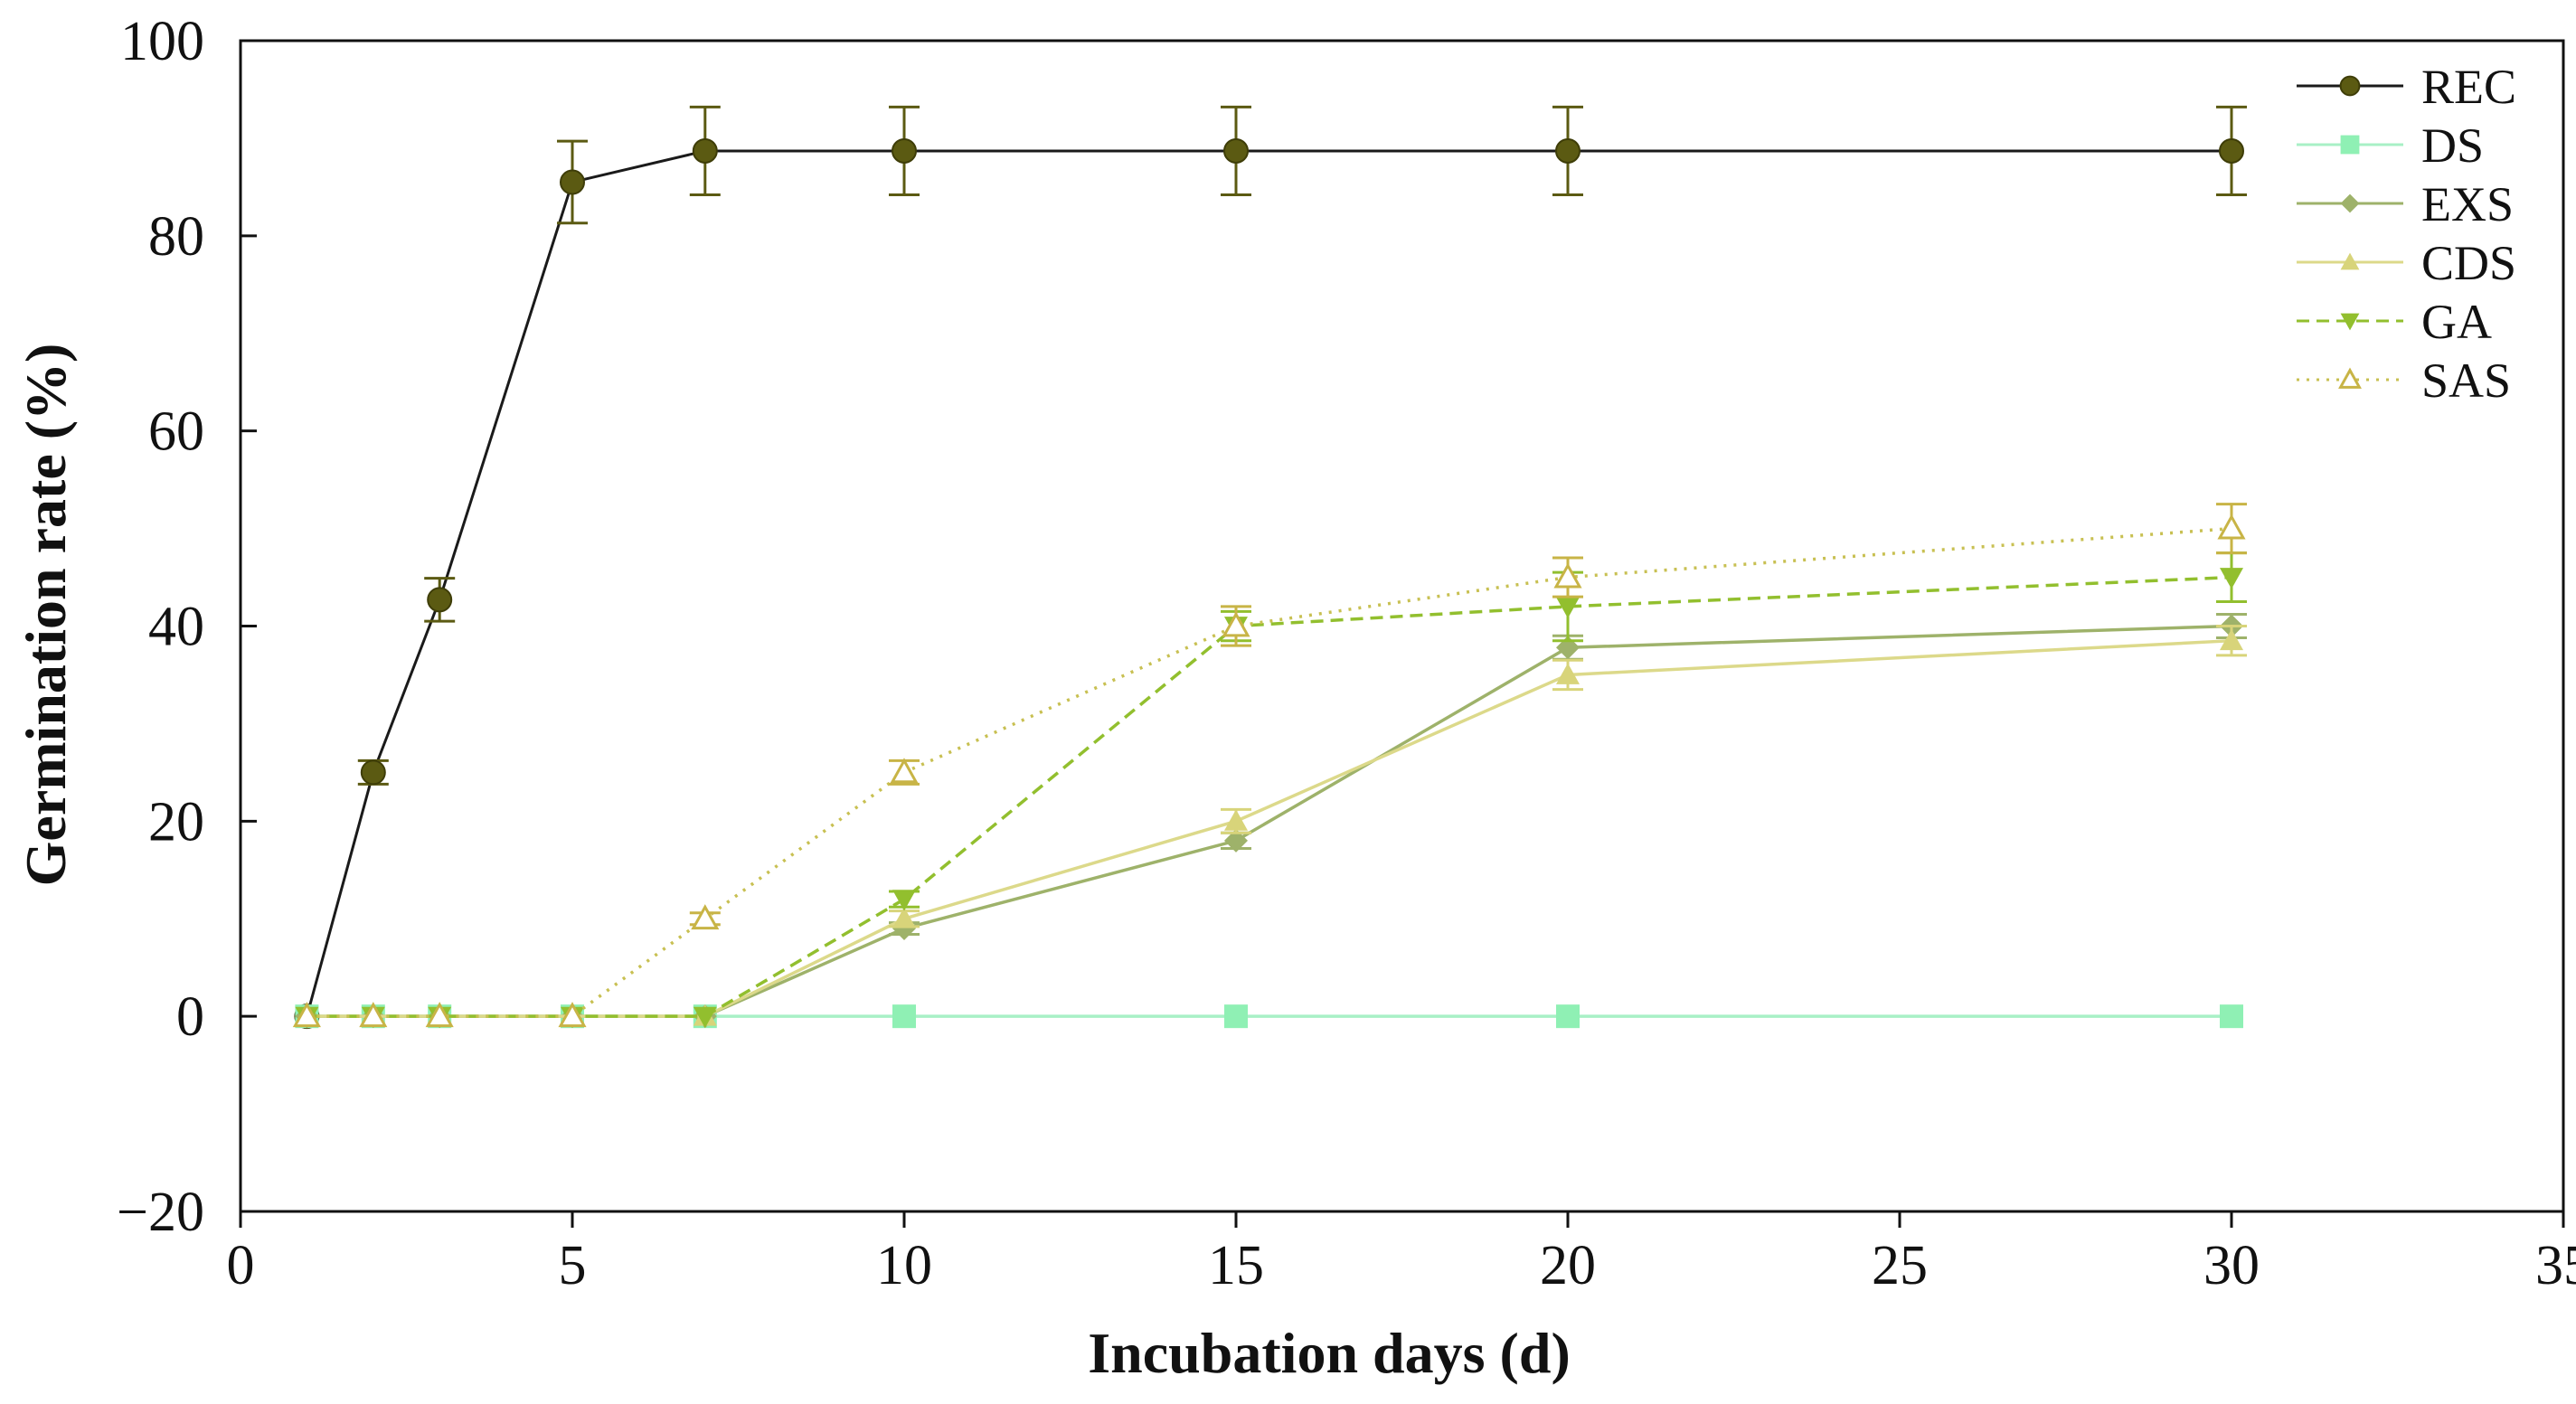 This screenshot has width=2576, height=1404. Describe the element at coordinates (2404, 380) in the screenshot. I see `legend-item-sas: SAS` at that location.